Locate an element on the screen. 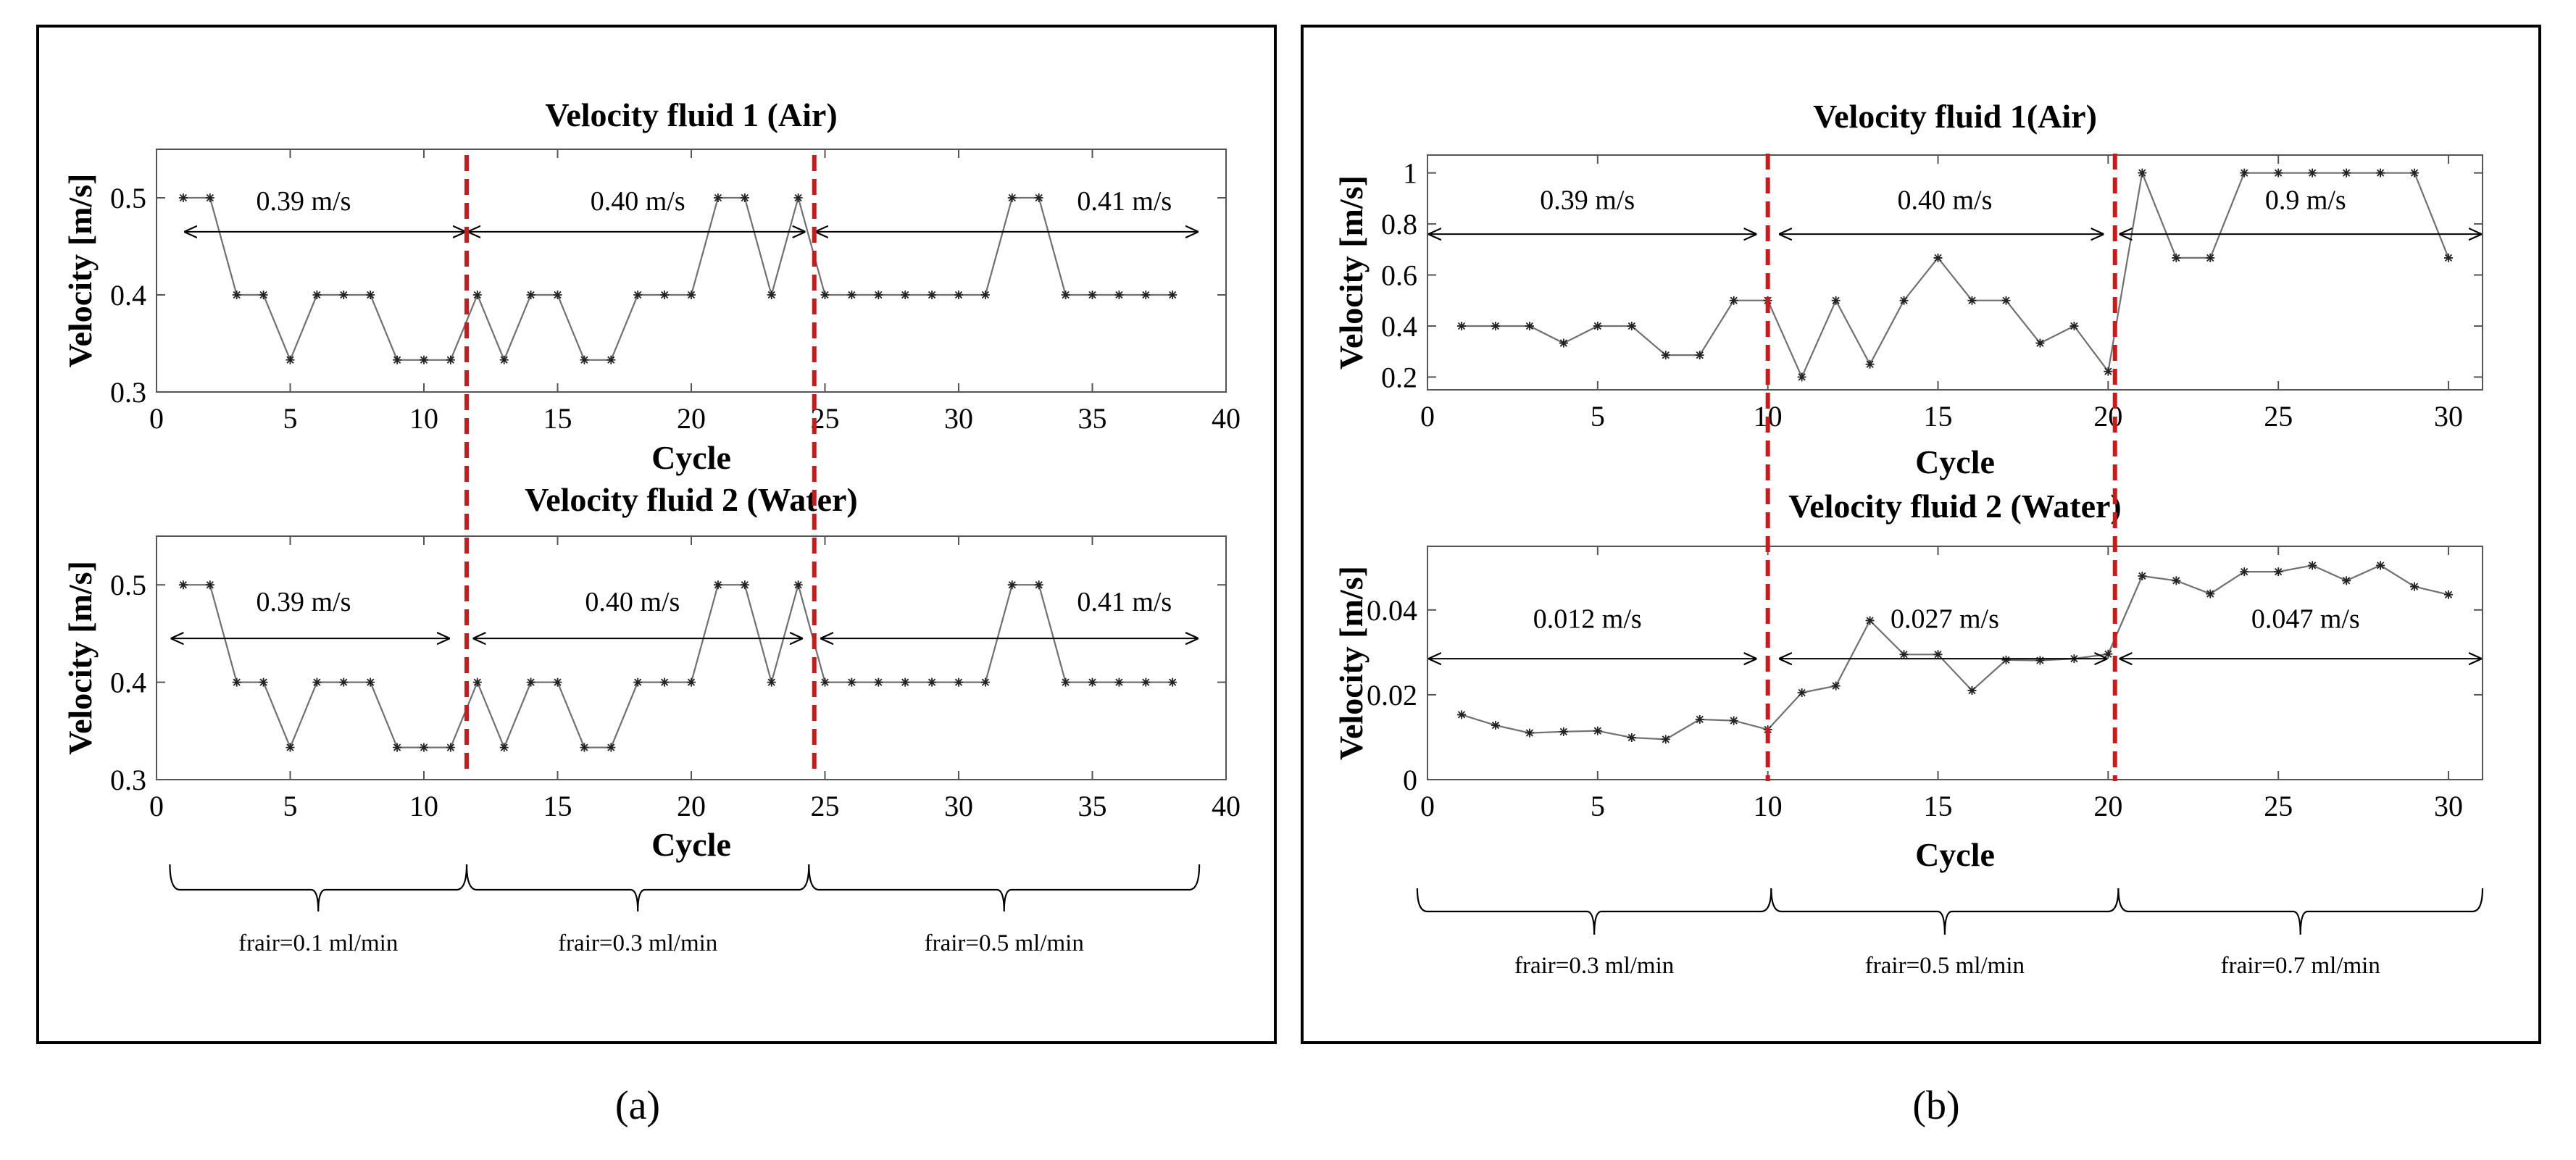 Image resolution: width=2576 pixels, height=1160 pixels. x-tick-label: 15 is located at coordinates (1938, 806).